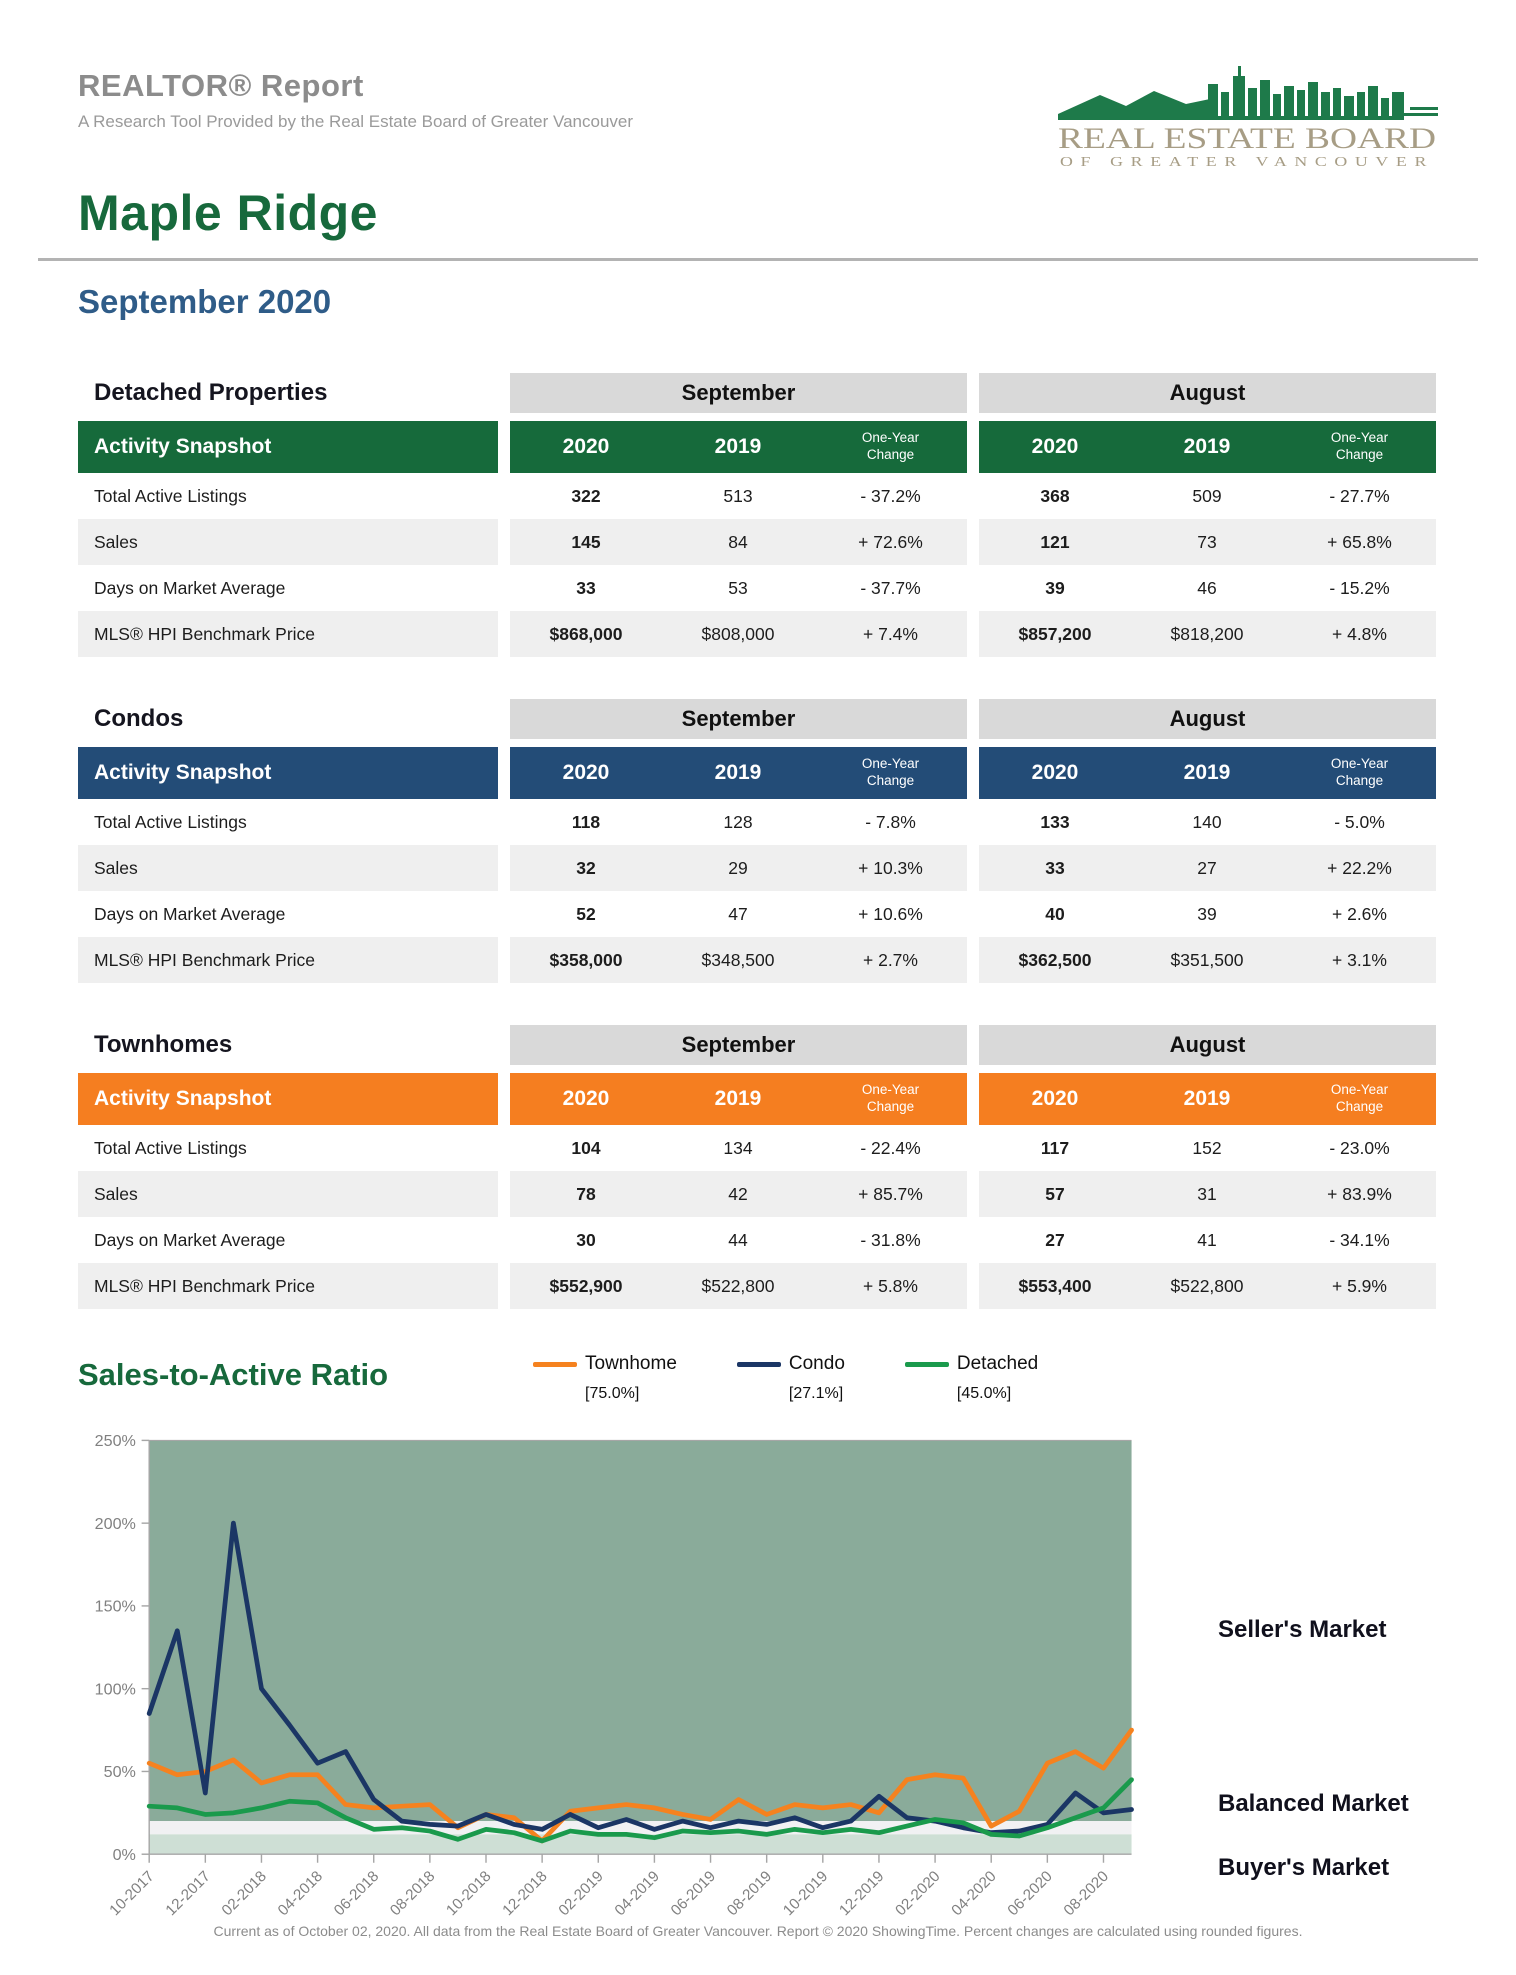 This screenshot has height=1975, width=1516. I want to click on x-tick-label: 04-2018, so click(300, 1893).